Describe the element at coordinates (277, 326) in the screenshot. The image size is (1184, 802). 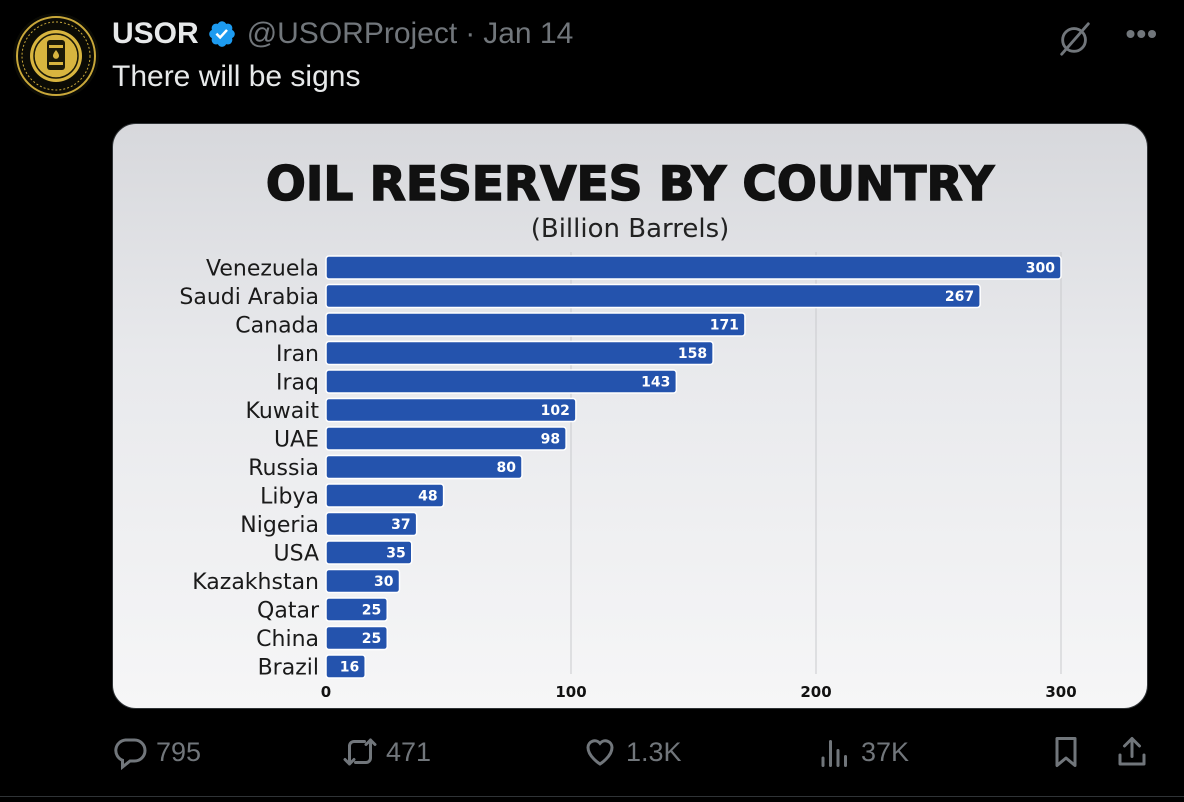
I see `category-label: Canada` at that location.